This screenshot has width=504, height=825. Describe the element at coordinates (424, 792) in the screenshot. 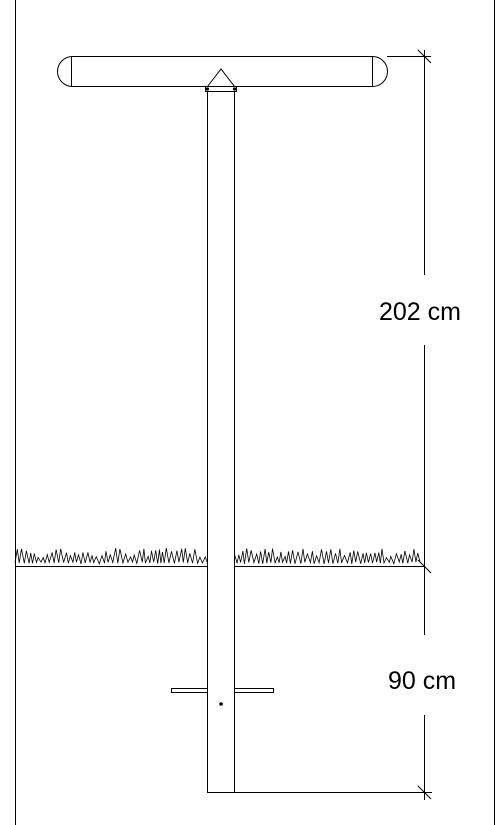

I see `dimension-tick-bottom` at that location.